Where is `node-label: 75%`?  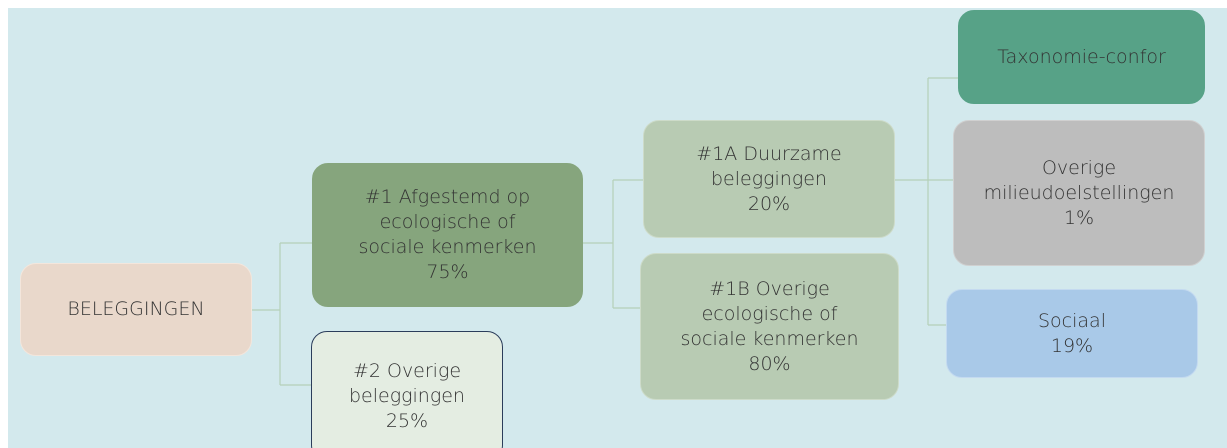 node-label: 75% is located at coordinates (447, 272).